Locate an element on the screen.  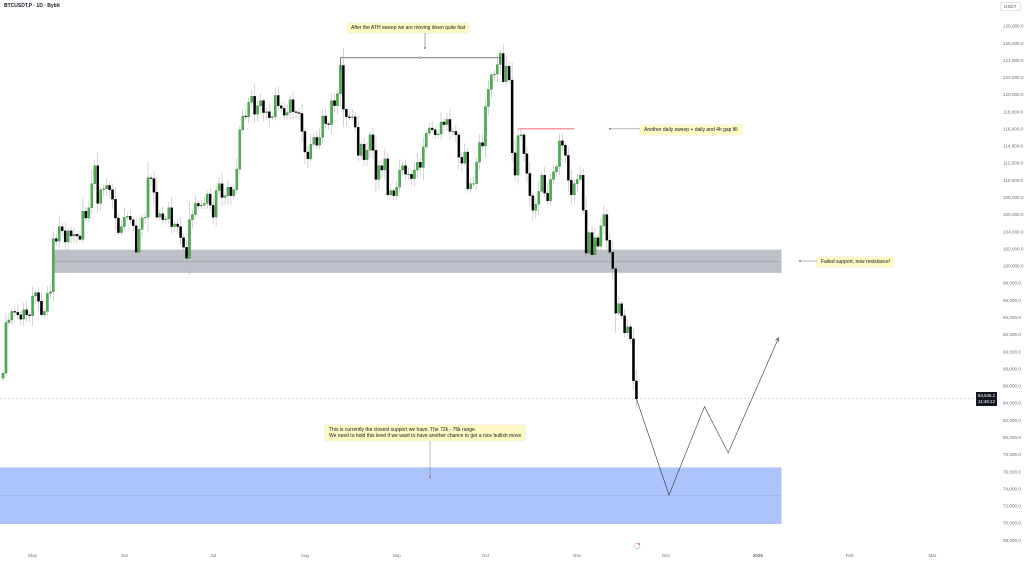
note-failed-support: Failed support, now resistance! is located at coordinates (856, 262).